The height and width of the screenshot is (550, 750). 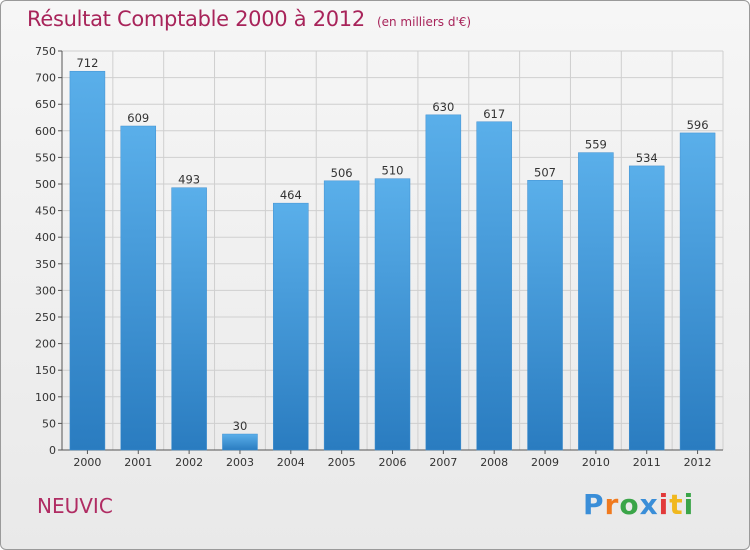 What do you see at coordinates (424, 22) in the screenshot?
I see `chart-subtitle: (en milliers d'€)` at bounding box center [424, 22].